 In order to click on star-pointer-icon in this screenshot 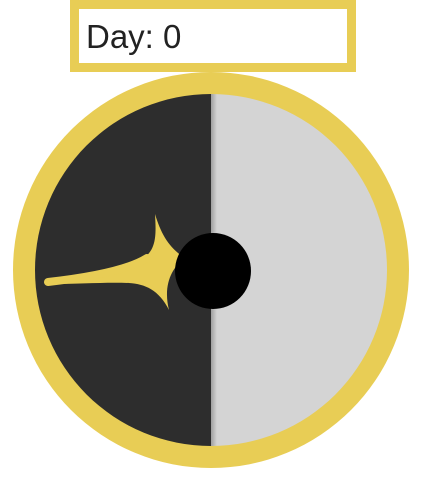, I will do `click(114, 262)`.